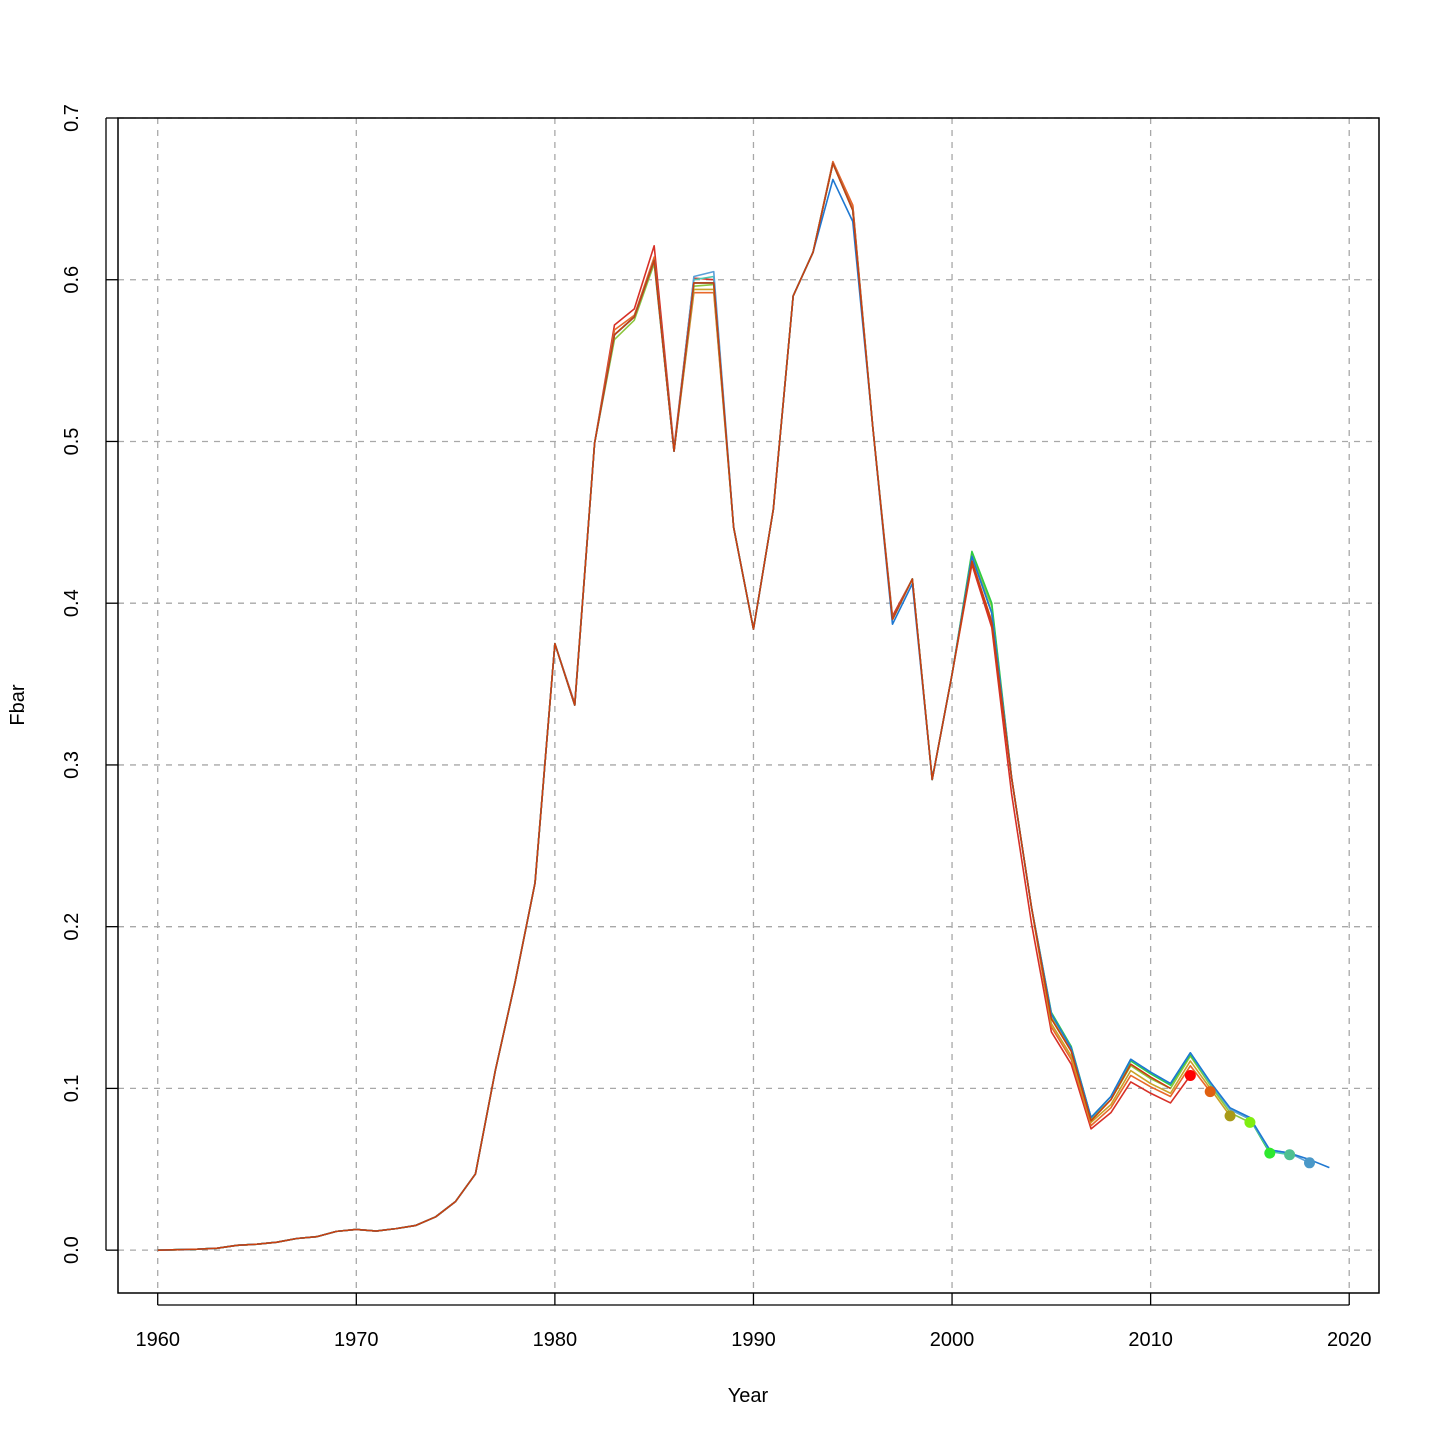  What do you see at coordinates (356, 1340) in the screenshot?
I see `x-tick-label: 1970` at bounding box center [356, 1340].